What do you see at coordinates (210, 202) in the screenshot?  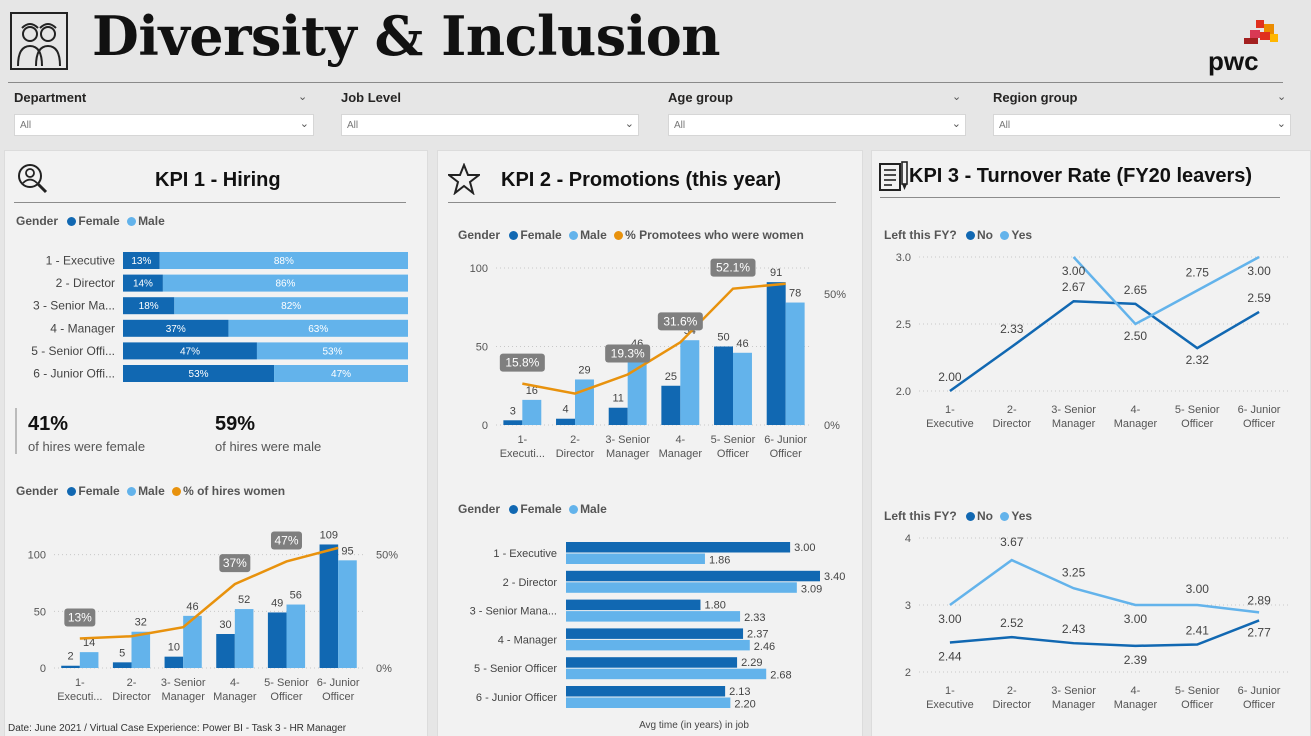 I see `kpi1-title-underline` at bounding box center [210, 202].